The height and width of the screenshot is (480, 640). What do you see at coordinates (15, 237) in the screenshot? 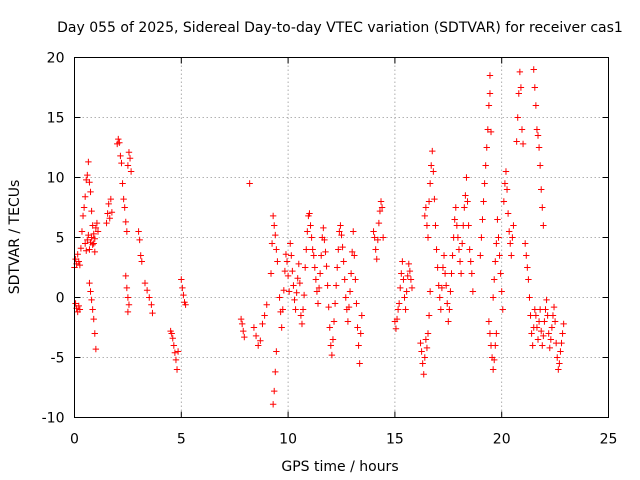
I see `y-axis-label: SDTVAR / TECUs` at bounding box center [15, 237].